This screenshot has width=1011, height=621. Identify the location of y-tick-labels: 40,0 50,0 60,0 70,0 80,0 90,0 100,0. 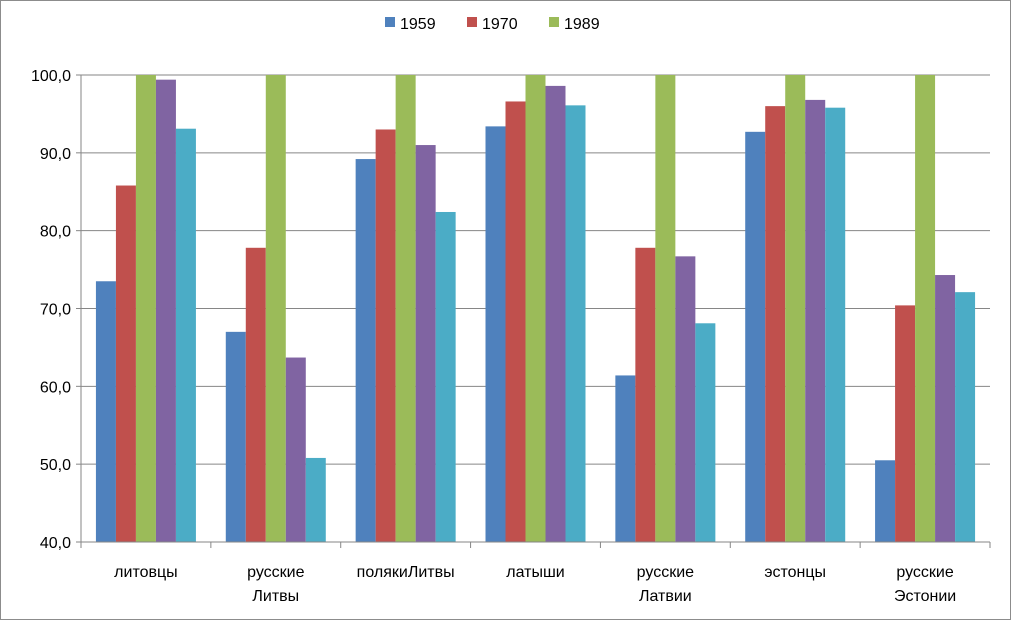
(51, 310).